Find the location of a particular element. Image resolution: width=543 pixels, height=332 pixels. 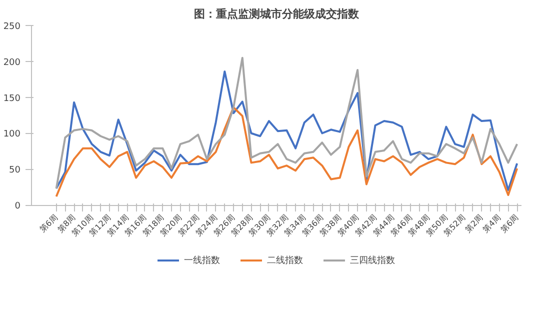

legend-label: 一线指数 is located at coordinates (202, 260).